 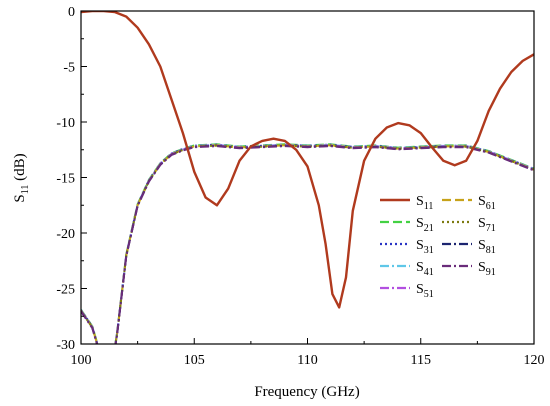 I want to click on x-axis-label: Frequency (GHz), so click(x=306, y=392).